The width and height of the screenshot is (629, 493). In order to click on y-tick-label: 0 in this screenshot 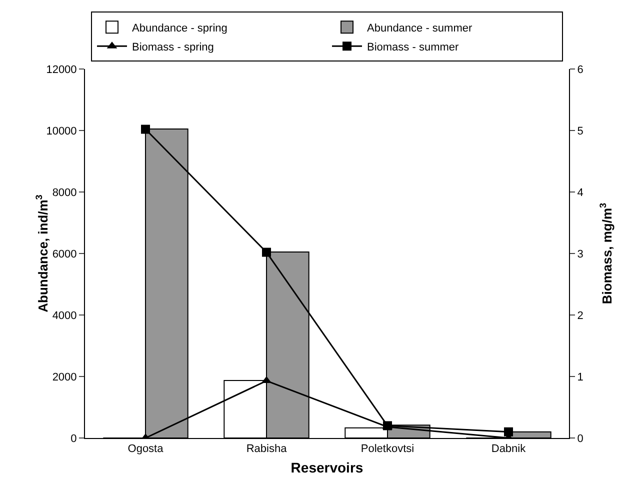, I will do `click(73, 438)`.